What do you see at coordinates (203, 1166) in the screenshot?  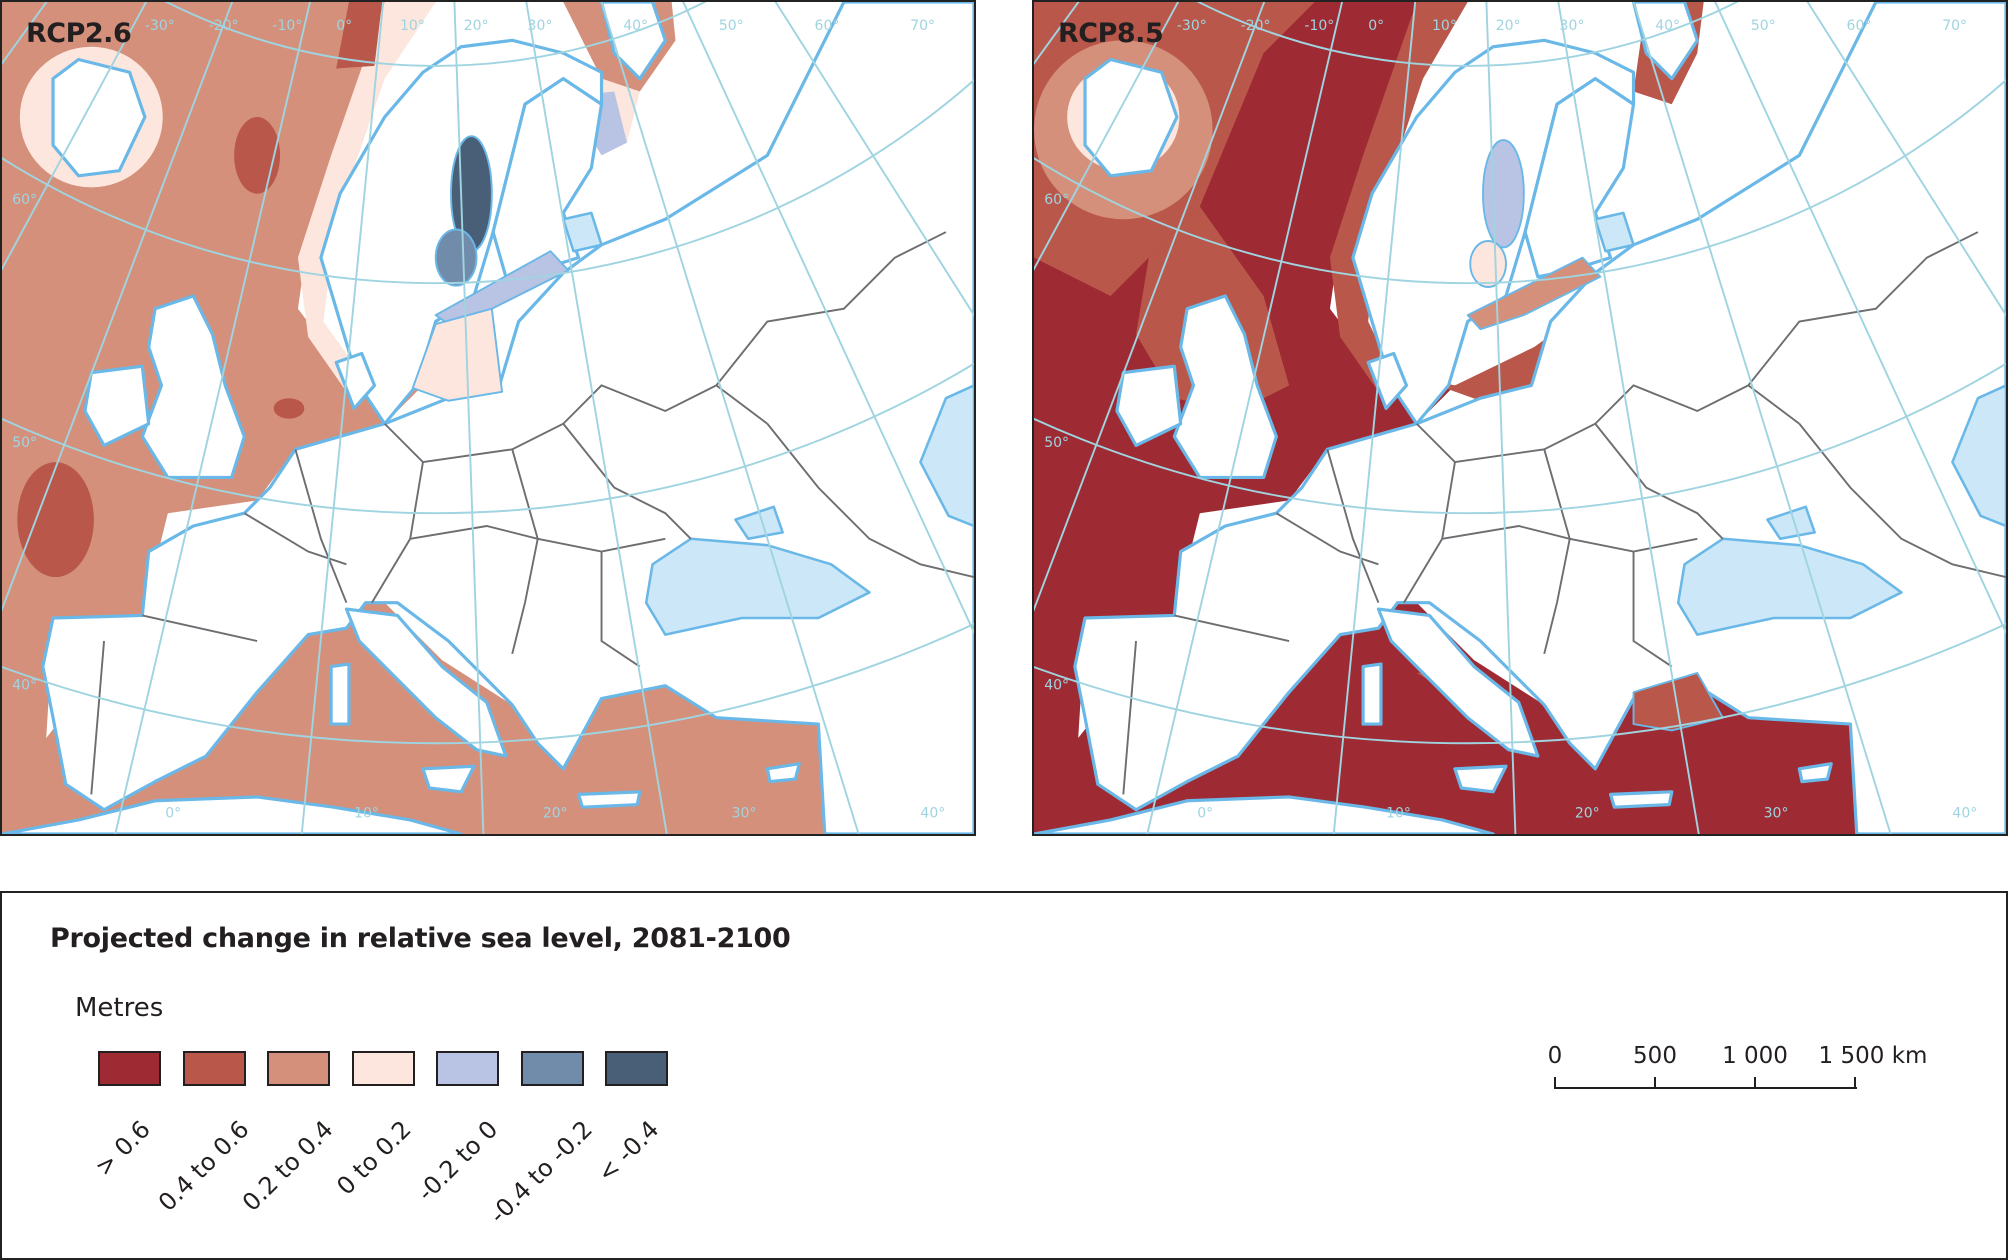 I see `legend-label: 0.4 to 0.6` at bounding box center [203, 1166].